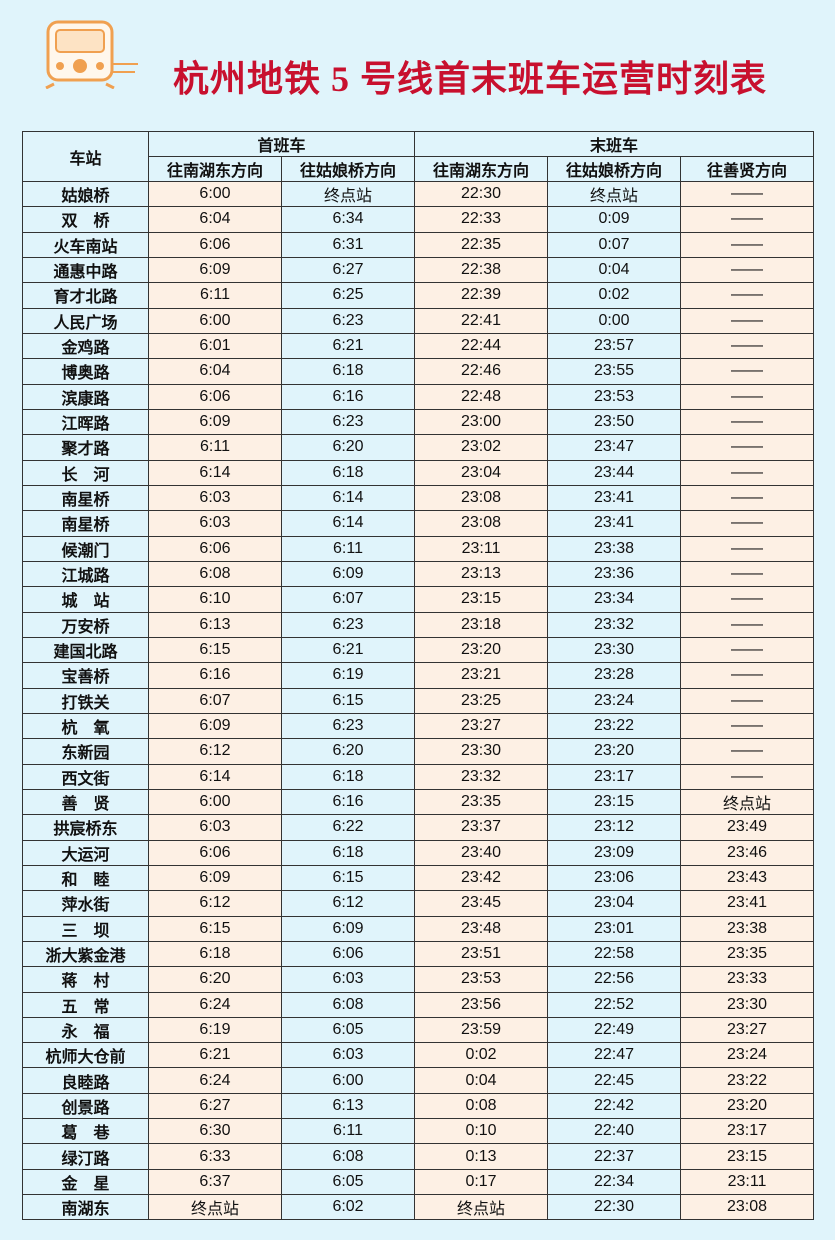 The image size is (835, 1240). Describe the element at coordinates (215, 1004) in the screenshot. I see `time-cell: 6:24` at that location.